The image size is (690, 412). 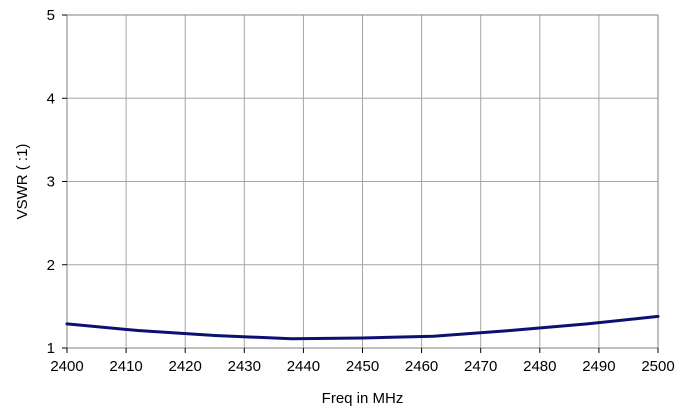 What do you see at coordinates (51, 182) in the screenshot?
I see `y-tick-label: 3` at bounding box center [51, 182].